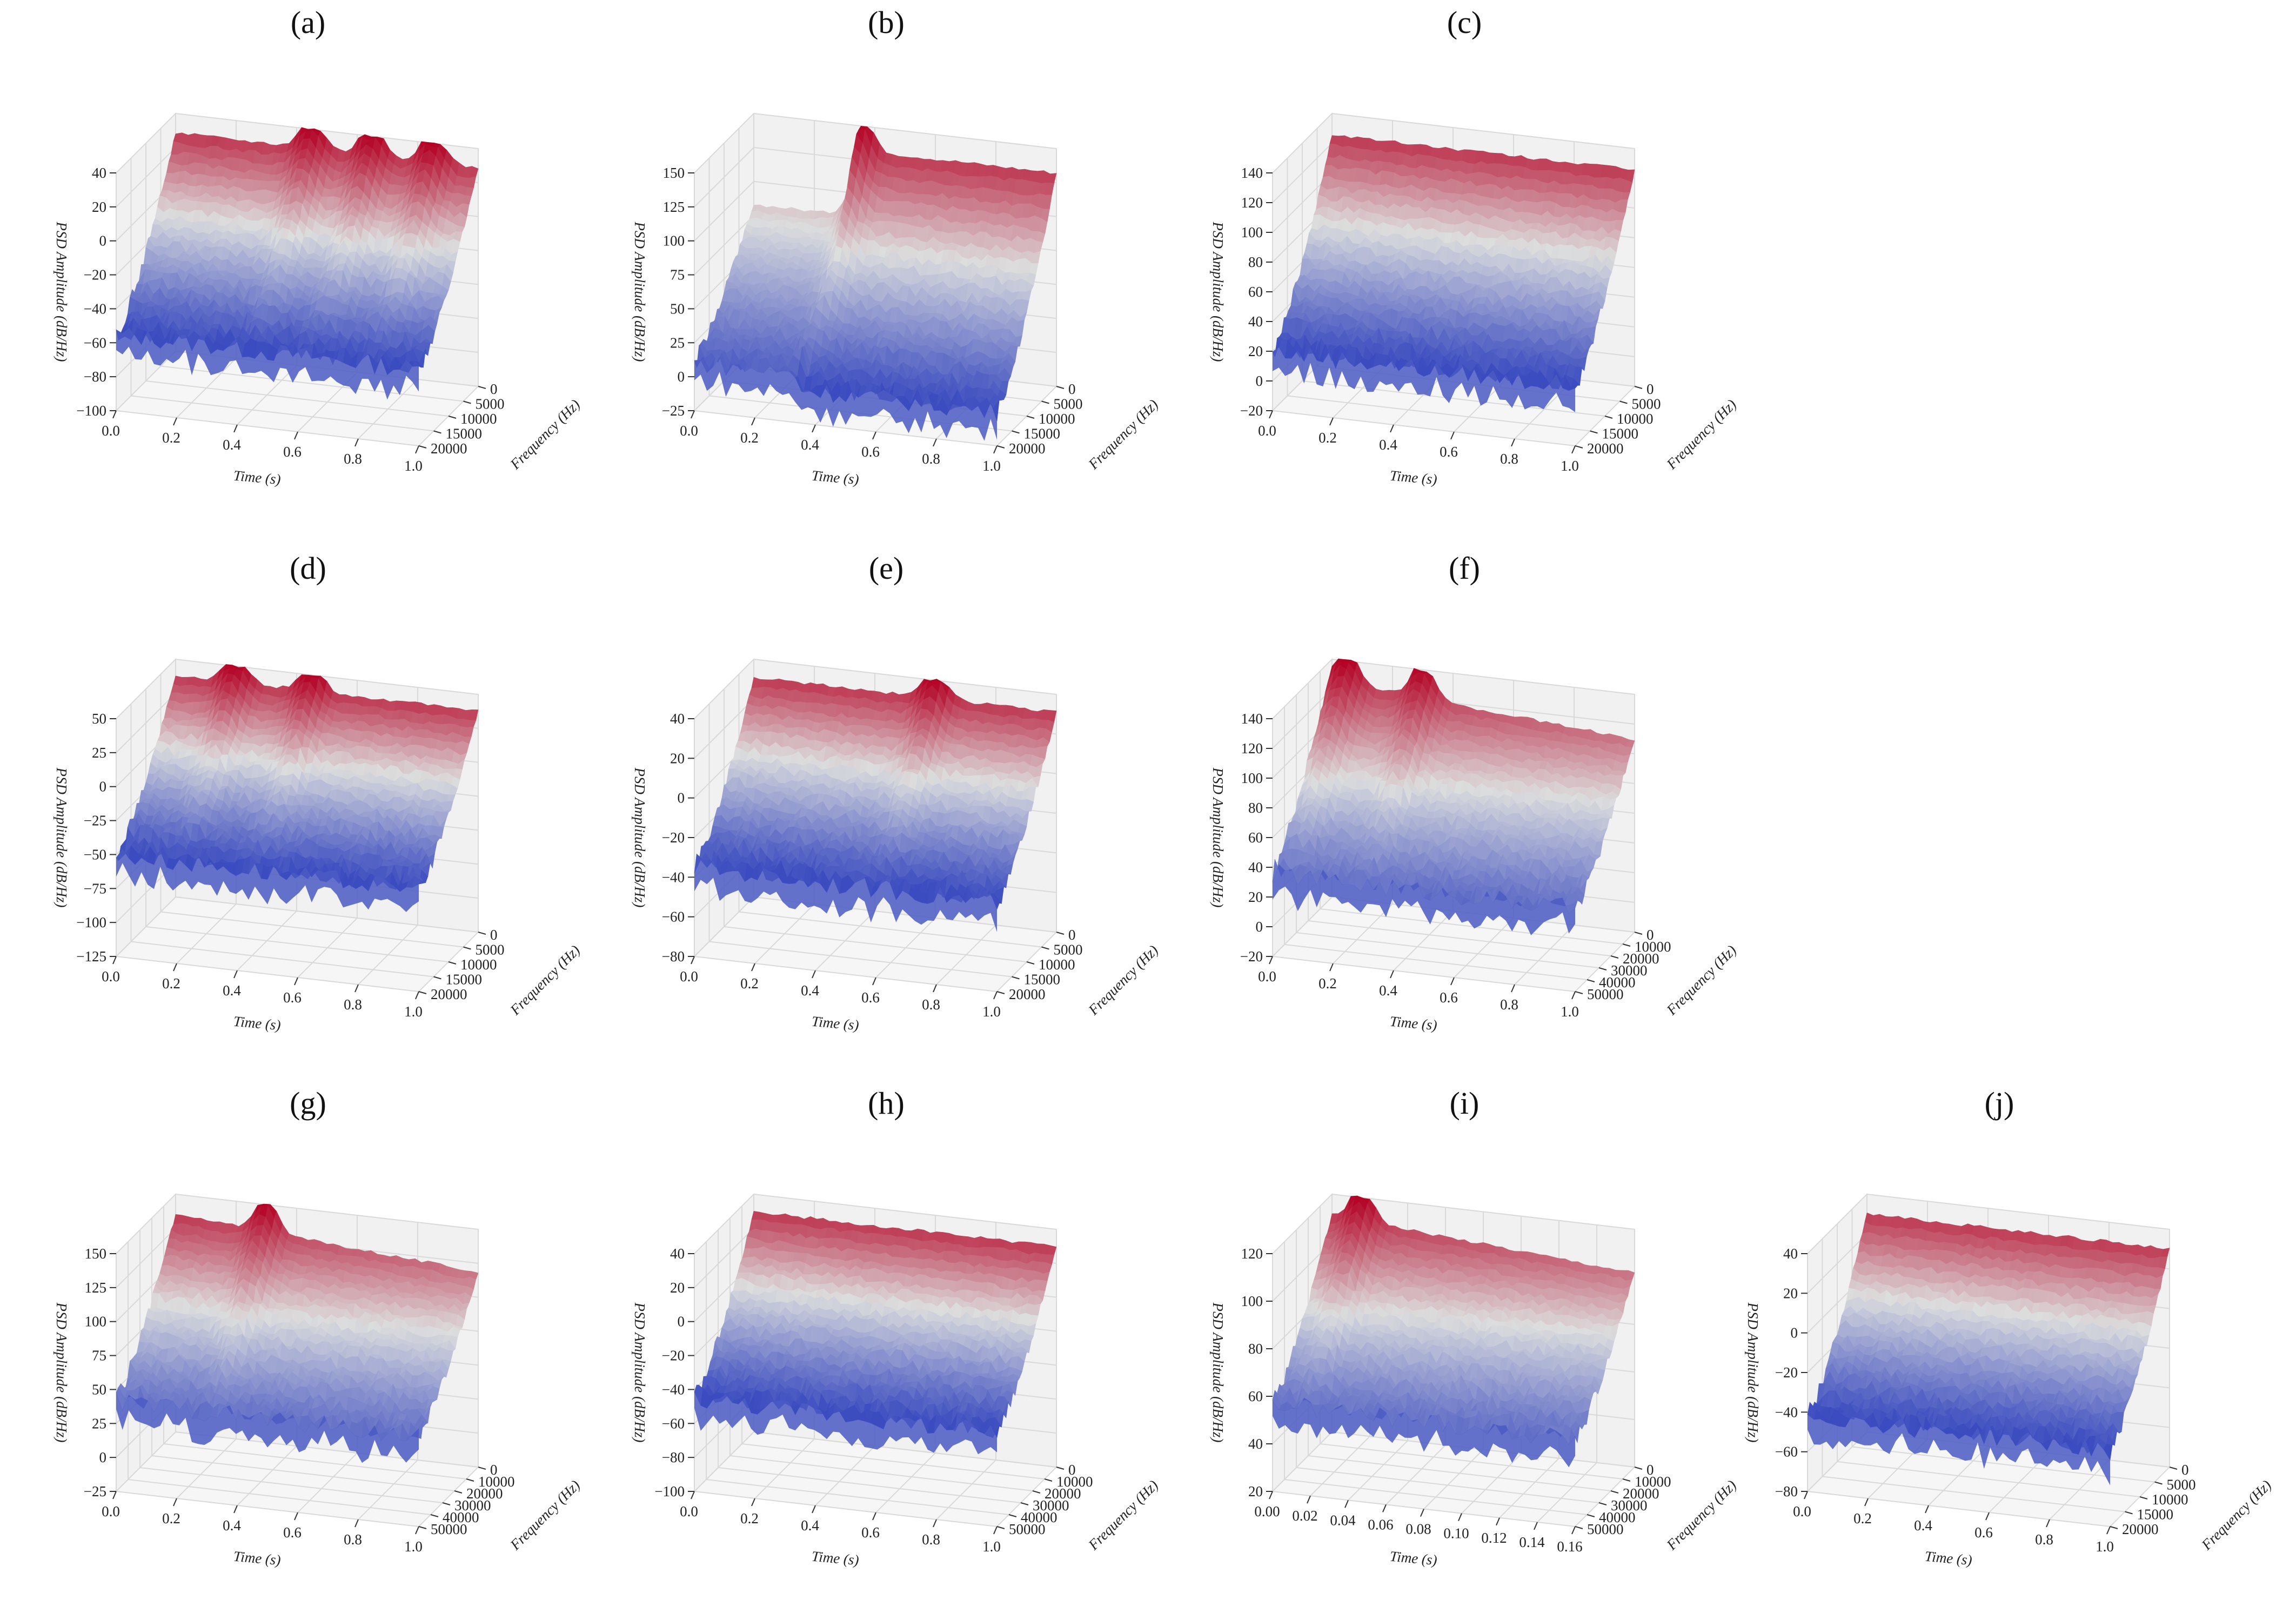 The image size is (2296, 1600). What do you see at coordinates (674, 207) in the screenshot?
I see `z-tick-label: 125` at bounding box center [674, 207].